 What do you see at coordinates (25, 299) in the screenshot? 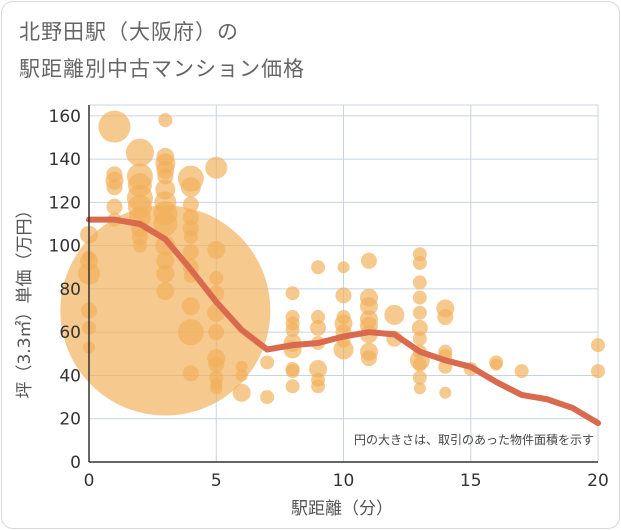
I see `y-axis-label: 坪（3.3㎡）単価（万円）` at bounding box center [25, 299].